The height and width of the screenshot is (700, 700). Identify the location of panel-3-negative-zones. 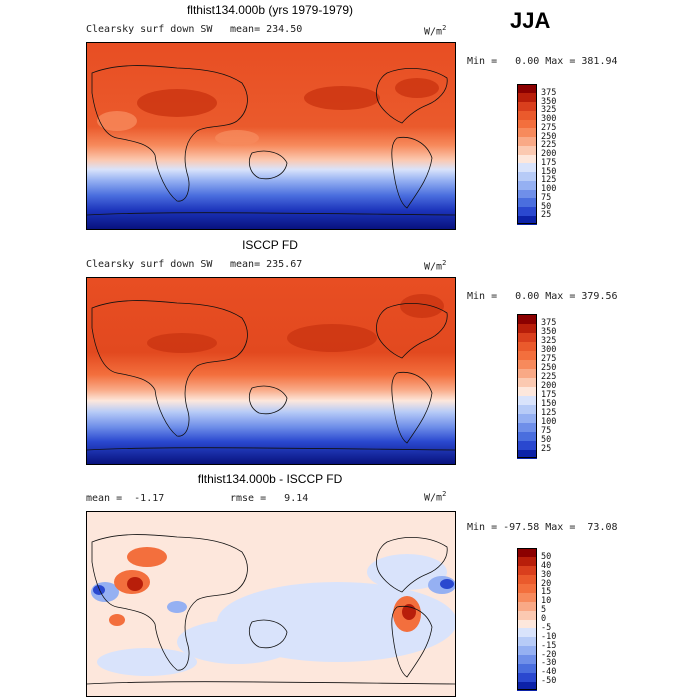
(276, 615).